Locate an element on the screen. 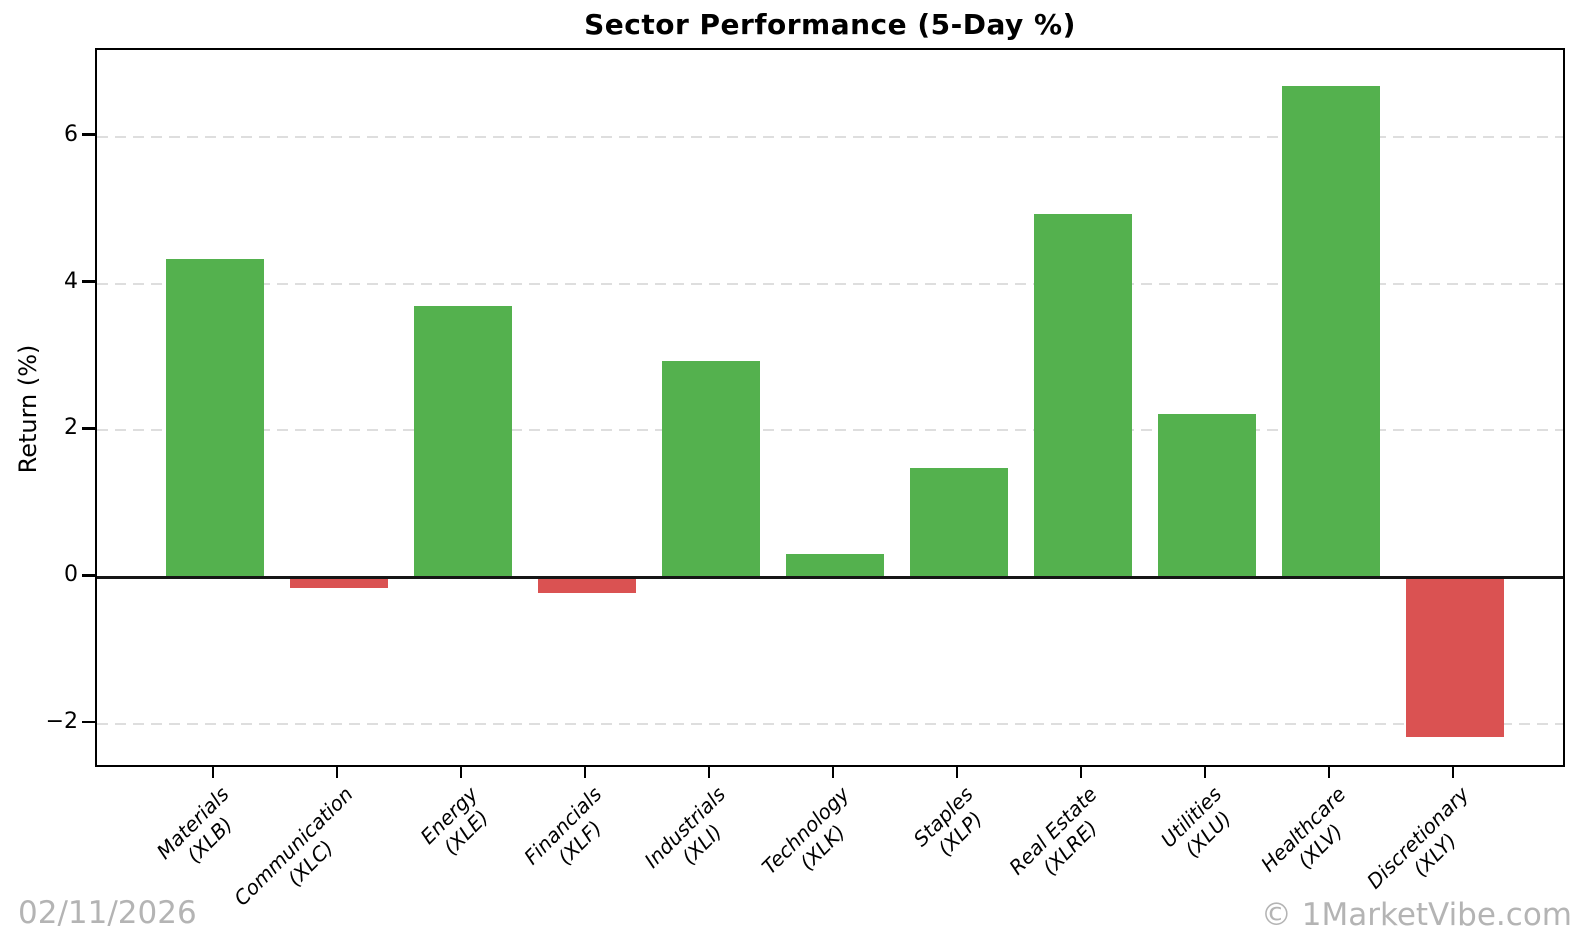  x-tick-label-healthcare: Healthcare (XLV) is located at coordinates (1311, 837).